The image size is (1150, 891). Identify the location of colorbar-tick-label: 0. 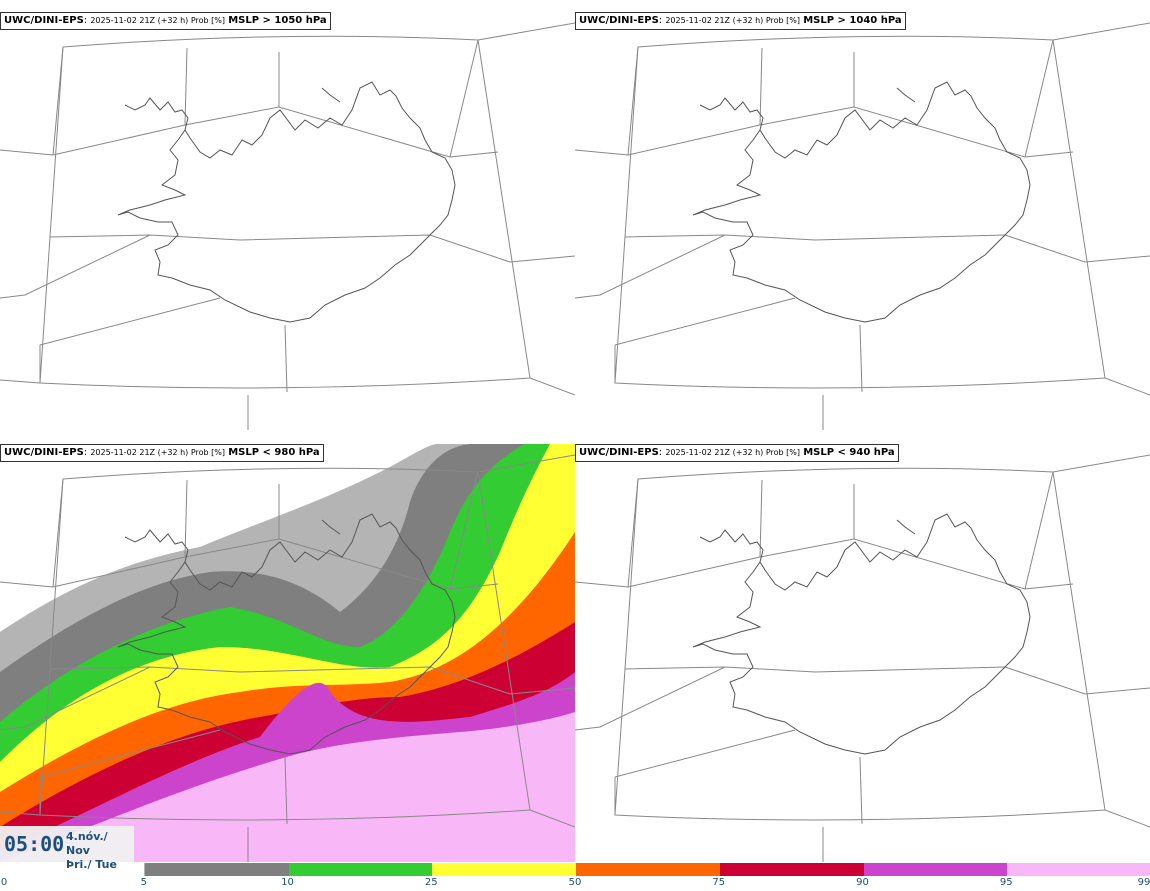
(4, 882).